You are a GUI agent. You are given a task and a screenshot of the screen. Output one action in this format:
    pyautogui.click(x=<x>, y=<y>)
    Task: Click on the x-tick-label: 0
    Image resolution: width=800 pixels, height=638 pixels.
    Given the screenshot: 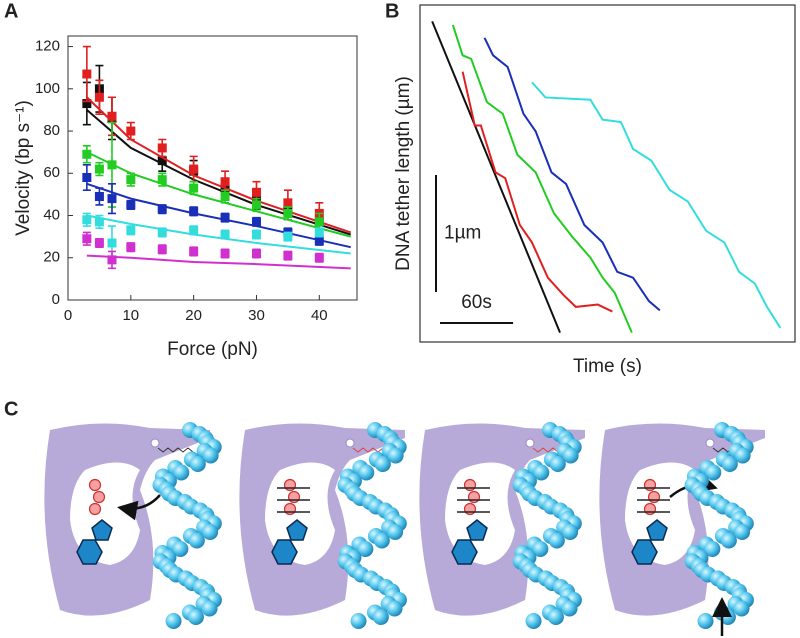 What is the action you would take?
    pyautogui.click(x=68, y=315)
    